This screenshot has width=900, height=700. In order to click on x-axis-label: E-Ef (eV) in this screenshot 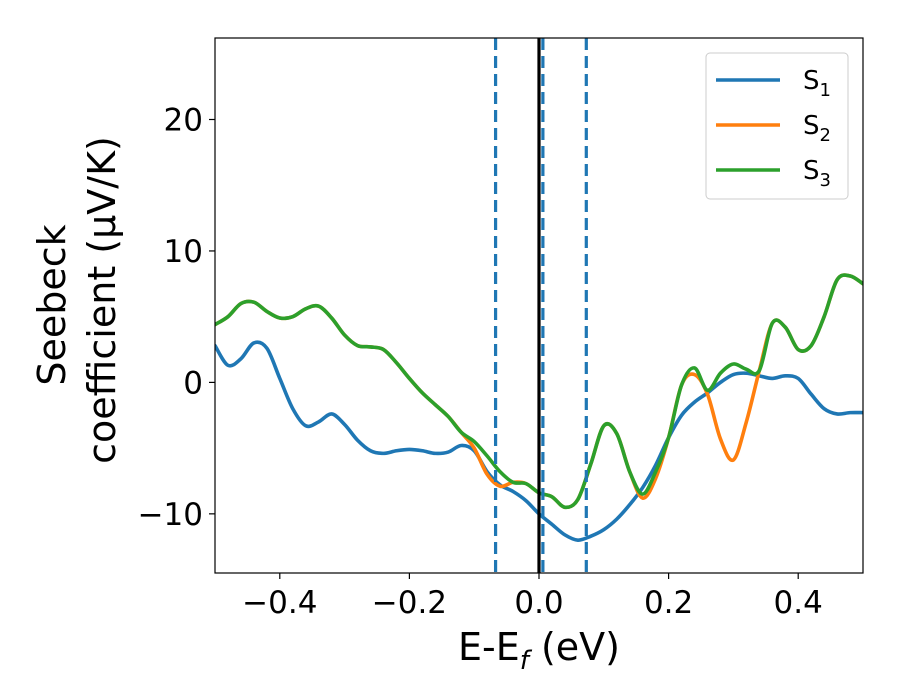, I will do `click(539, 650)`.